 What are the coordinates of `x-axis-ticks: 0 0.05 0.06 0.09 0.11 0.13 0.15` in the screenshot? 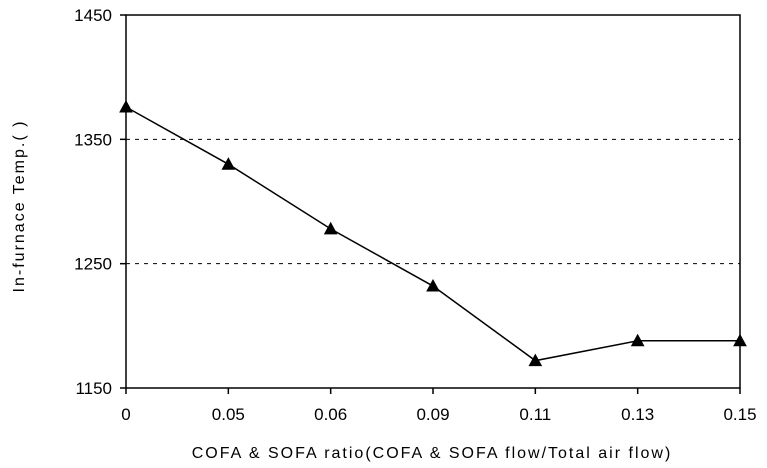 It's located at (439, 406).